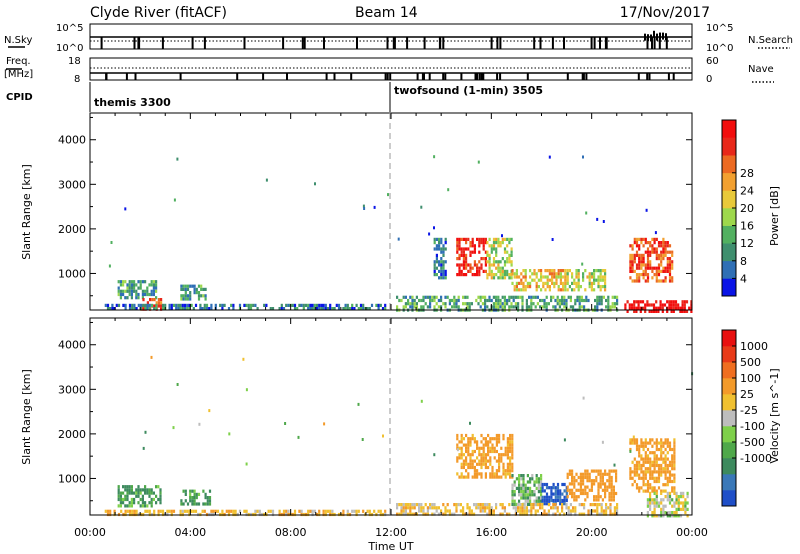 The width and height of the screenshot is (800, 554). What do you see at coordinates (151, 357) in the screenshot?
I see `velocity-scatter-point` at bounding box center [151, 357].